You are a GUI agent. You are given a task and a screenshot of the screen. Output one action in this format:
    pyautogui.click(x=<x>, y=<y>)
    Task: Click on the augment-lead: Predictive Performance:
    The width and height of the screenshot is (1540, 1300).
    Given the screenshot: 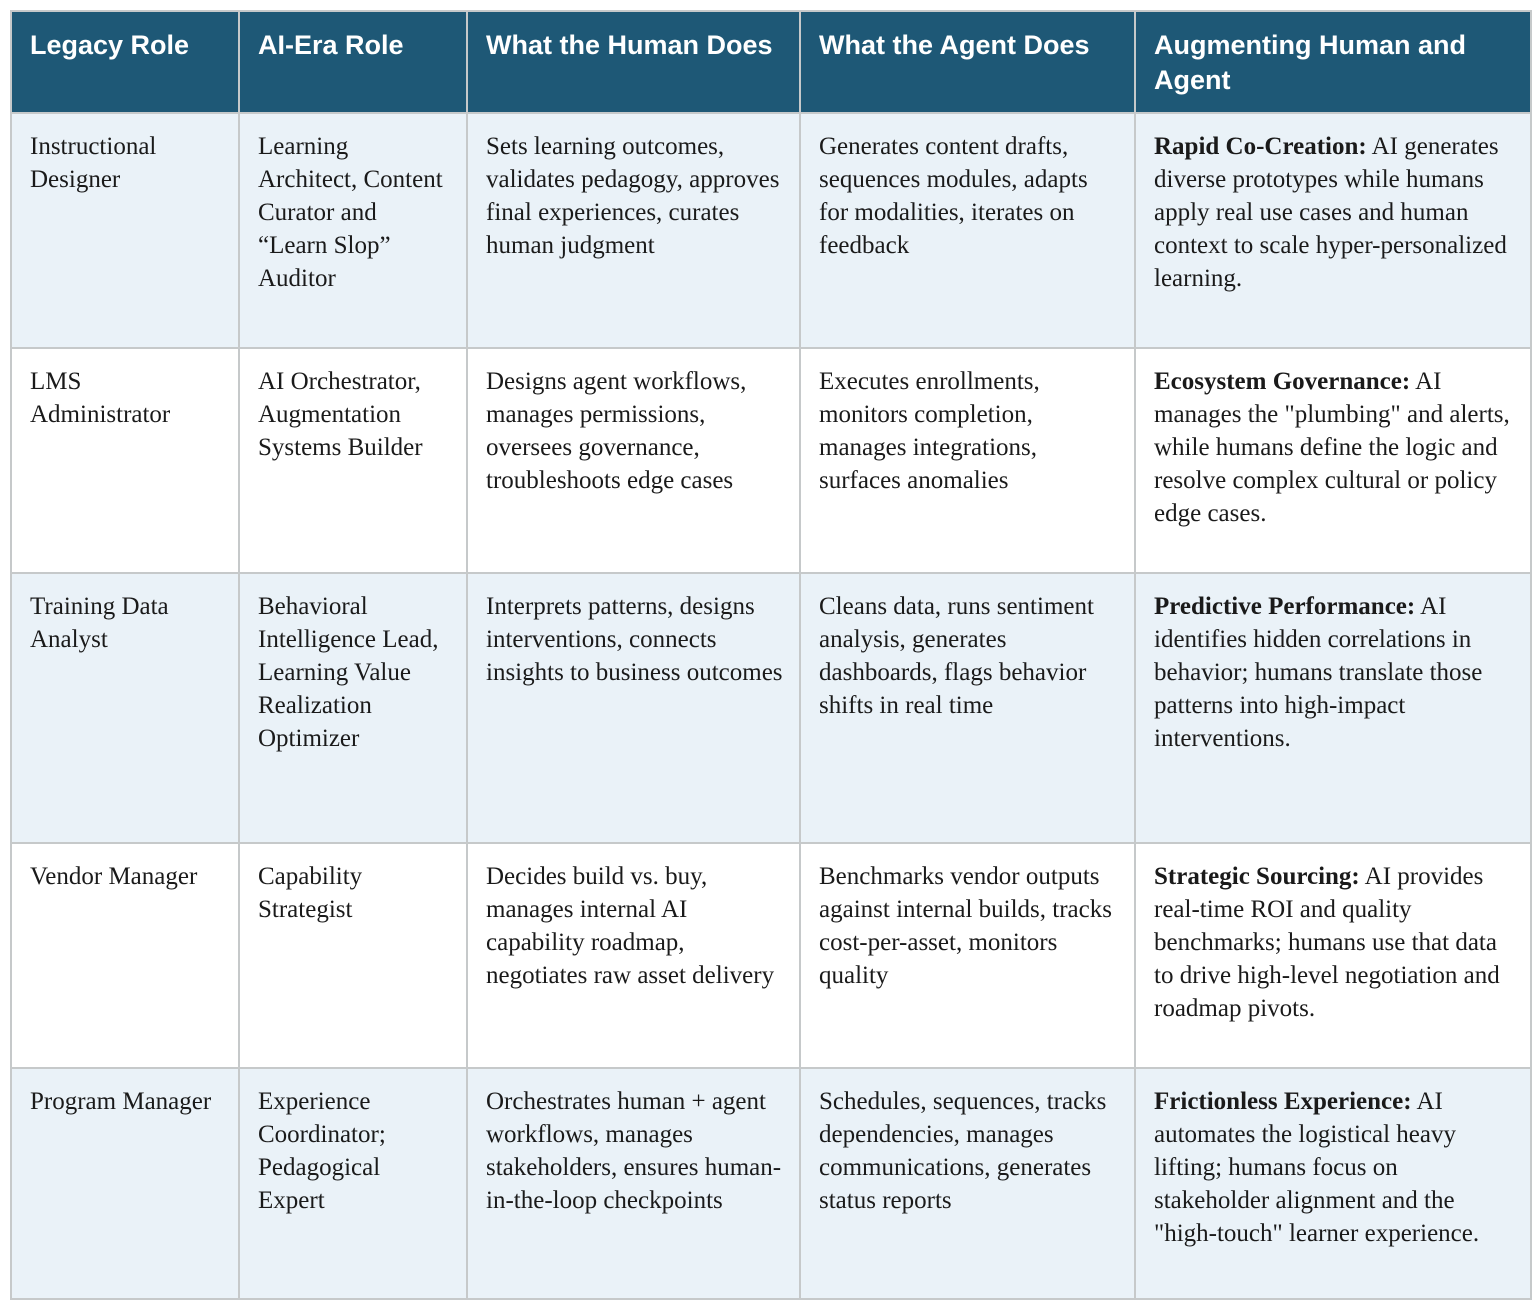 What is the action you would take?
    pyautogui.click(x=1285, y=606)
    